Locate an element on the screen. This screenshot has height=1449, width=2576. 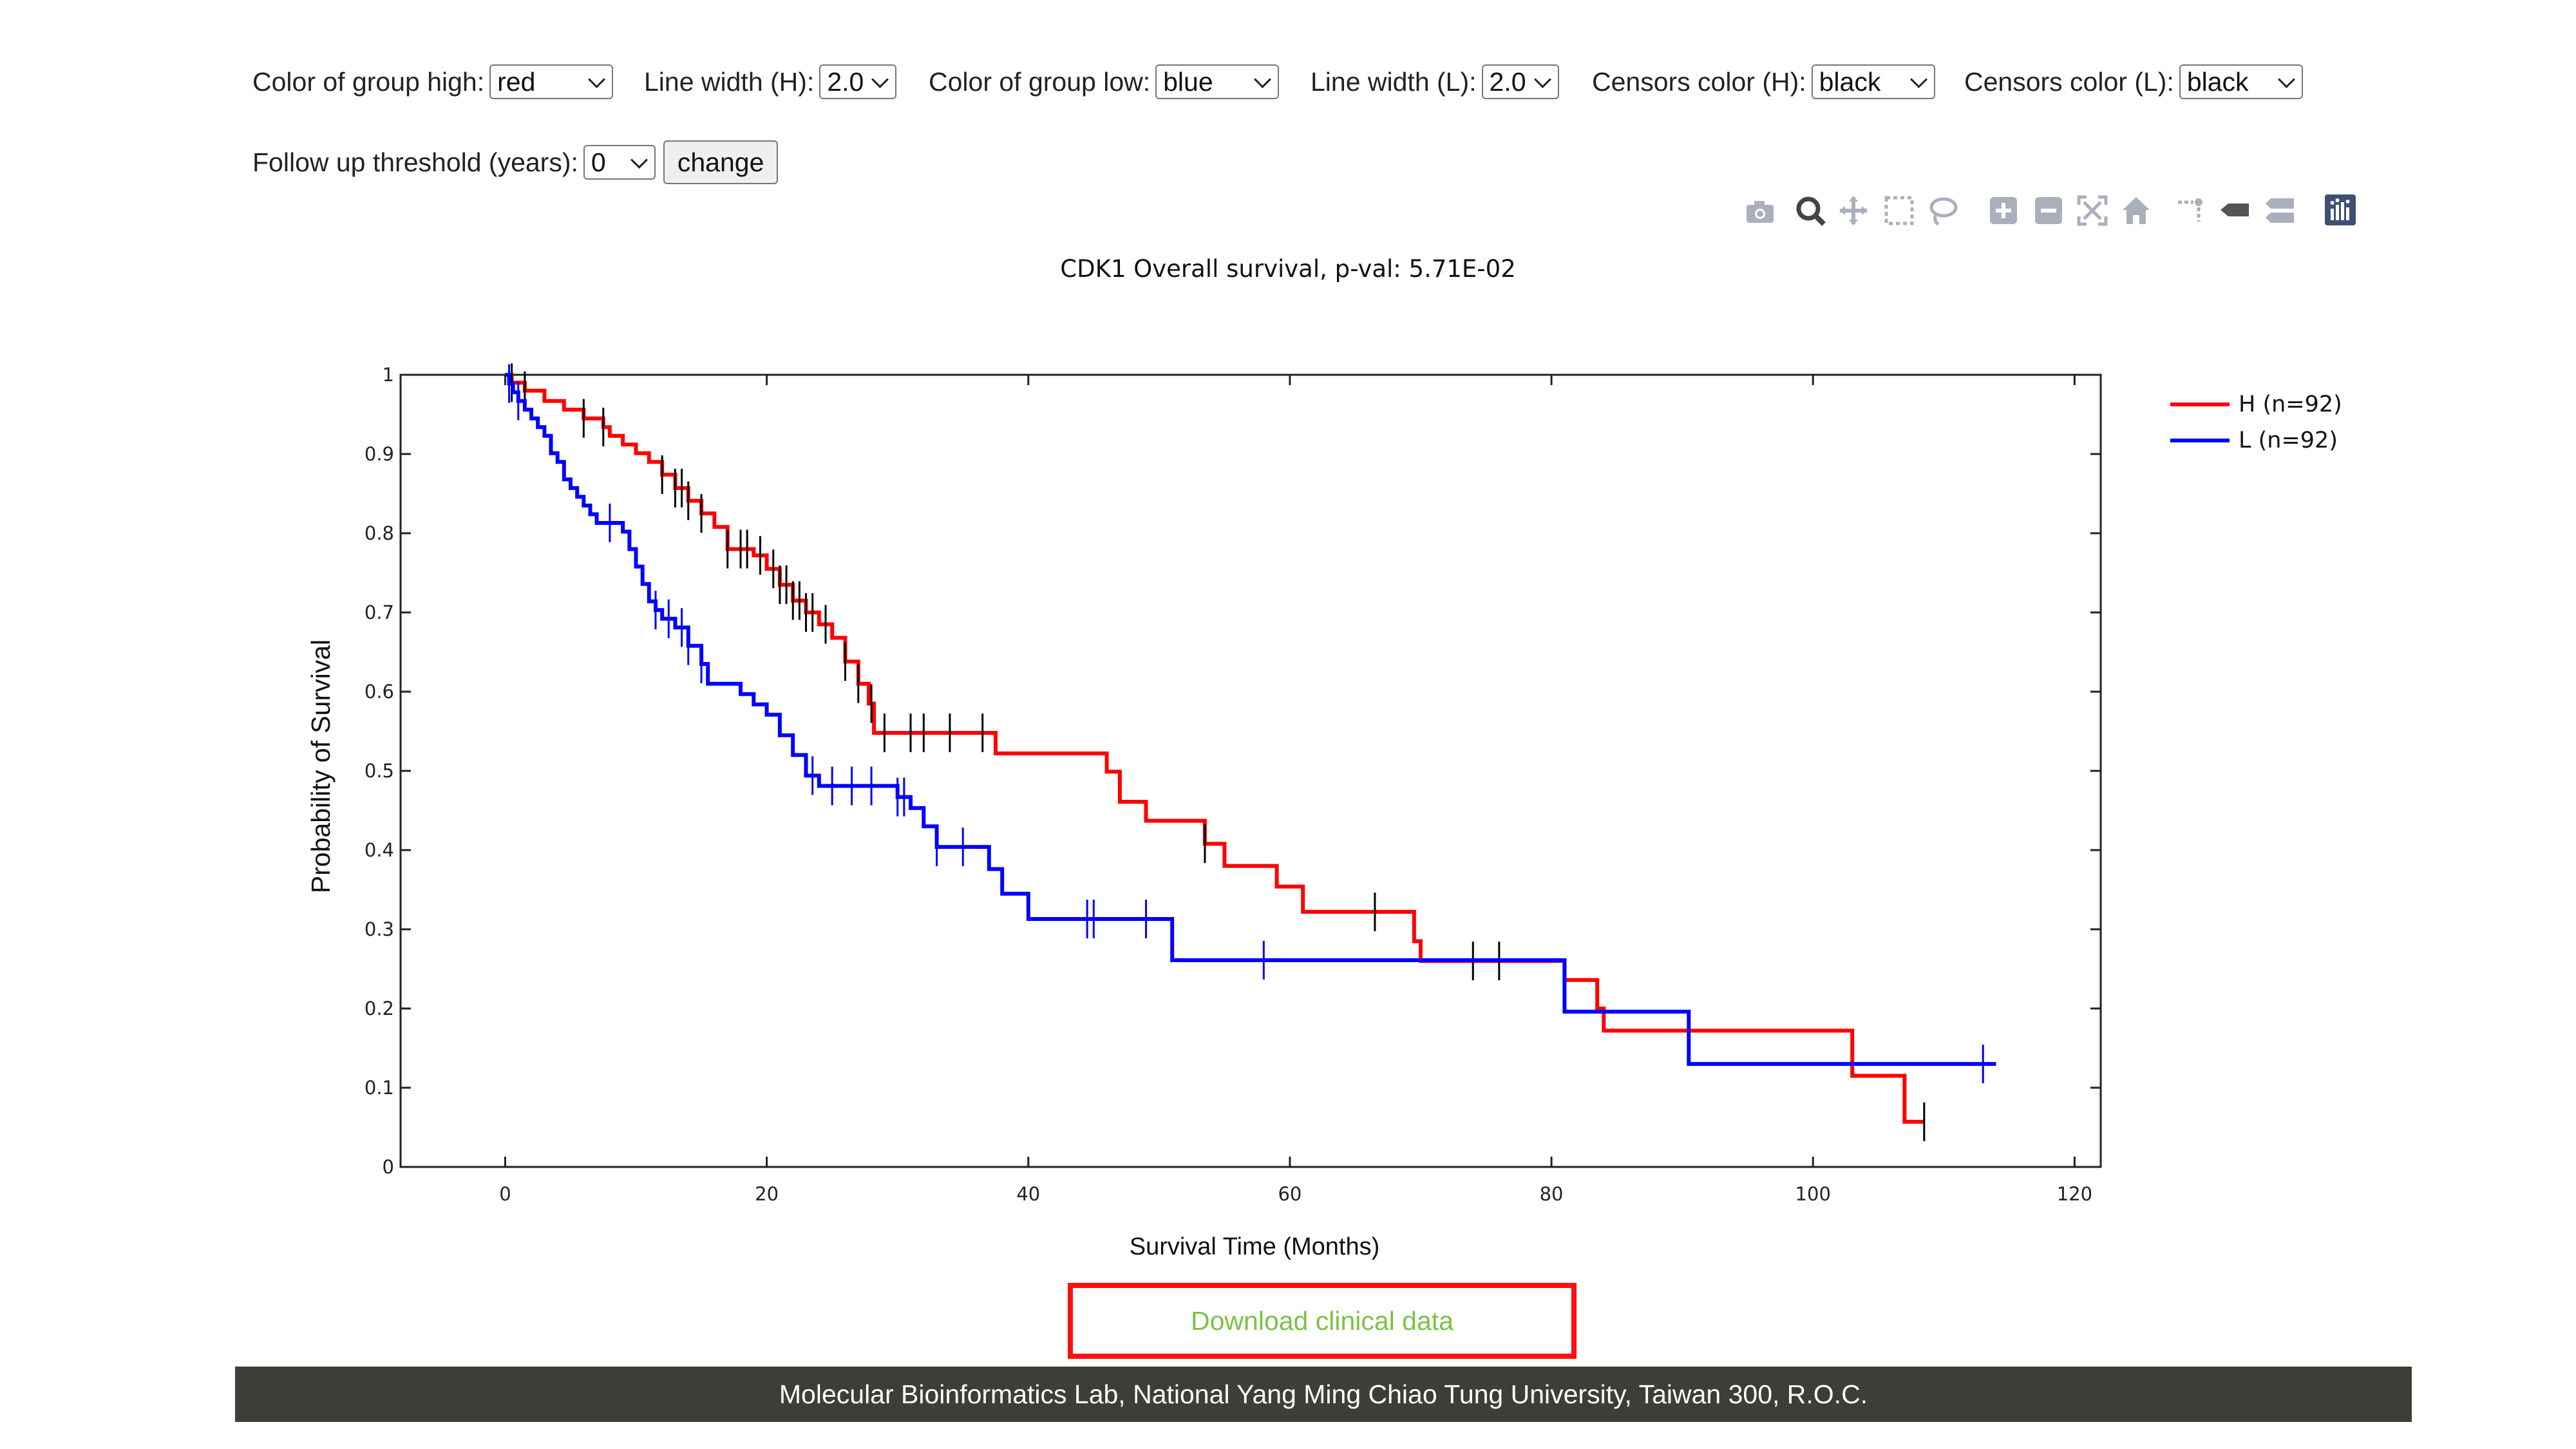
line-width-h-value: 2.0 is located at coordinates (846, 81).